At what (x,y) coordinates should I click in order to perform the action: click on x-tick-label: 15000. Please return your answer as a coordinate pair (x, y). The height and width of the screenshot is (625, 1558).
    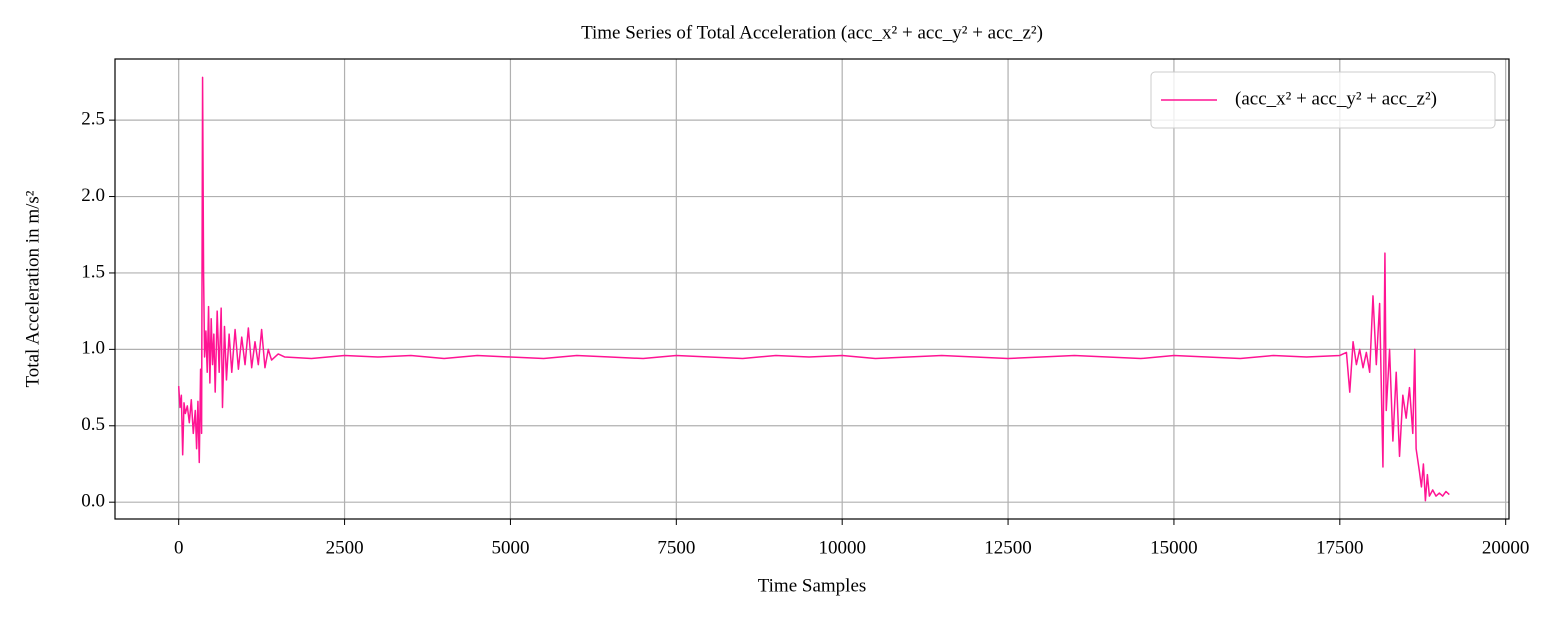
    Looking at the image, I should click on (1174, 547).